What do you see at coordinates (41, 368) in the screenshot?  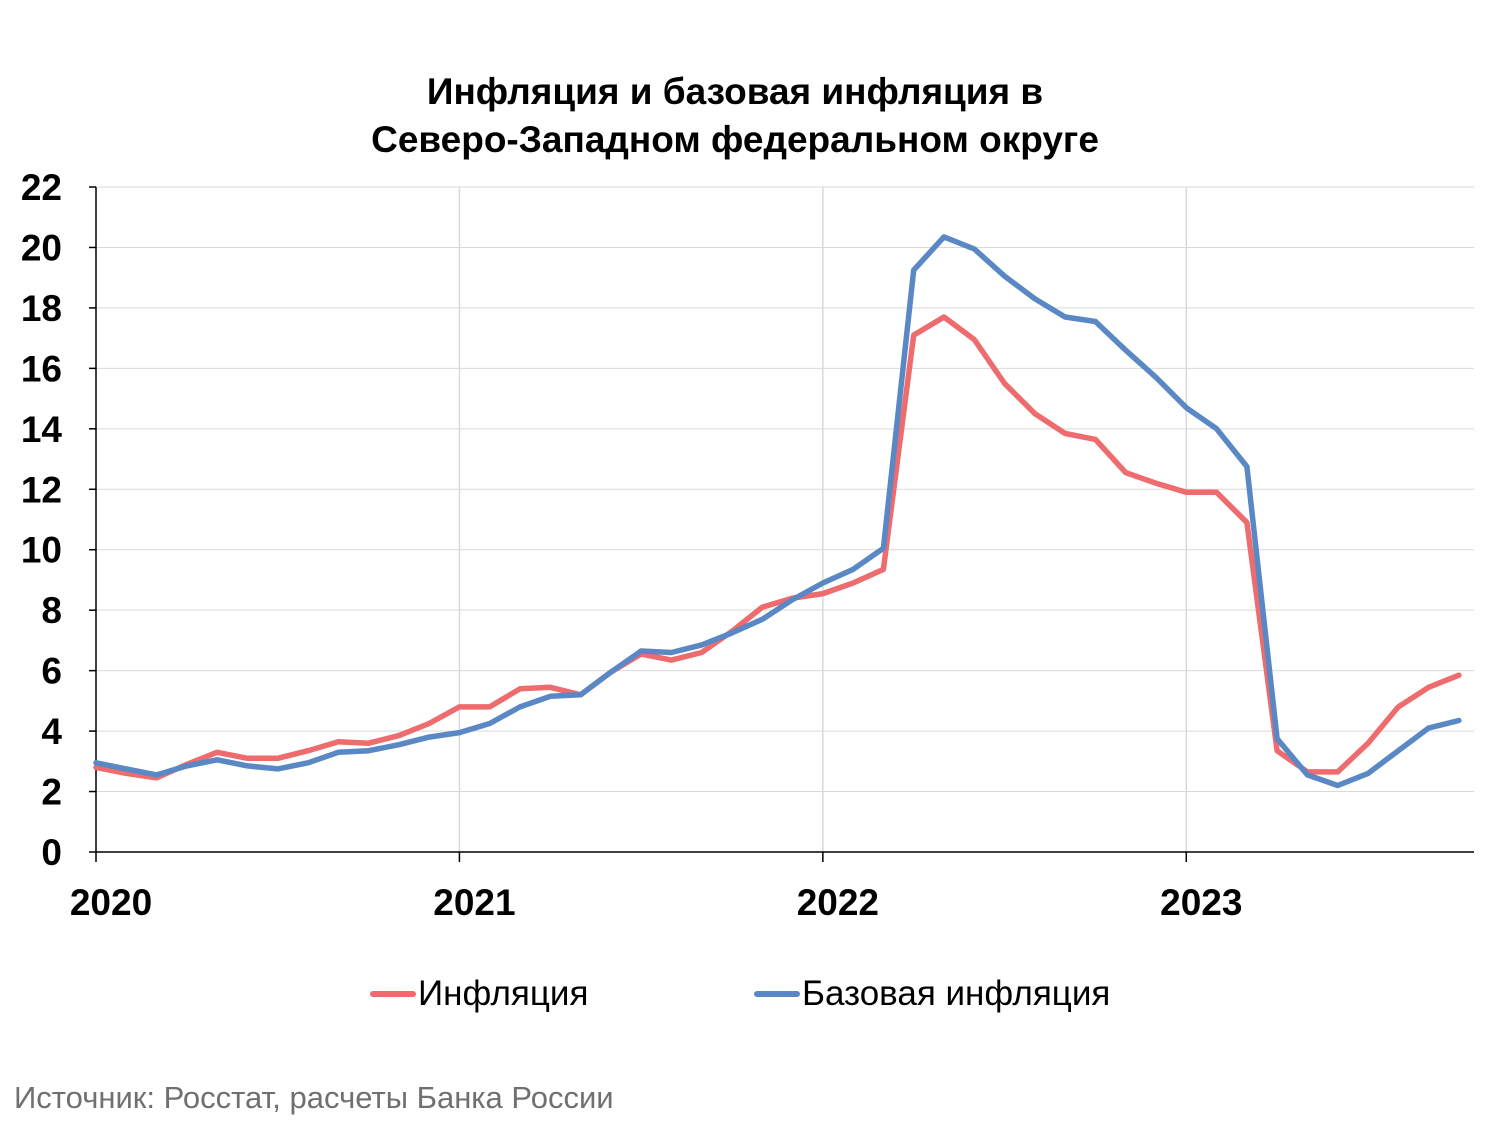 I see `y-tick-label: 16` at bounding box center [41, 368].